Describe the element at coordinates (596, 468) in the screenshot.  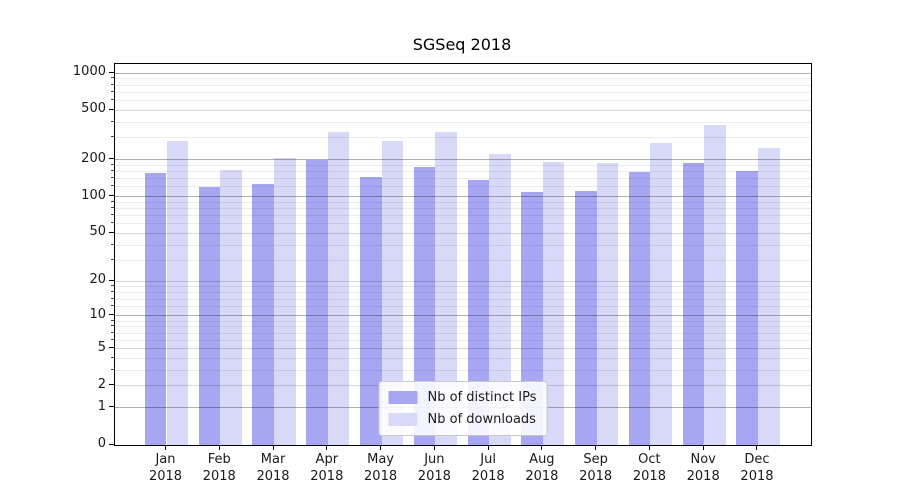
I see `x-tick-label: Sep 2018` at that location.